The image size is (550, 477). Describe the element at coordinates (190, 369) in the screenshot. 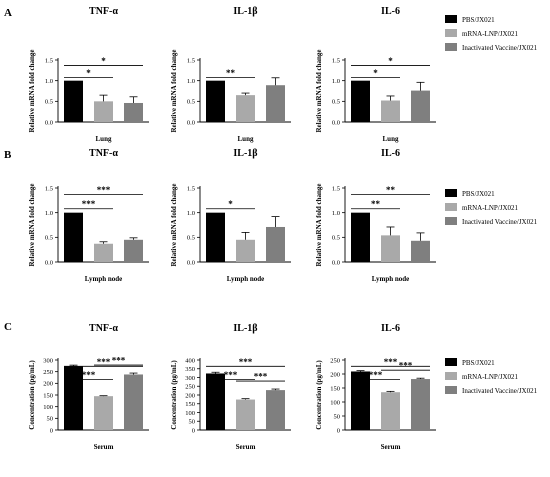

I see `y-tick-label: 350` at that location.